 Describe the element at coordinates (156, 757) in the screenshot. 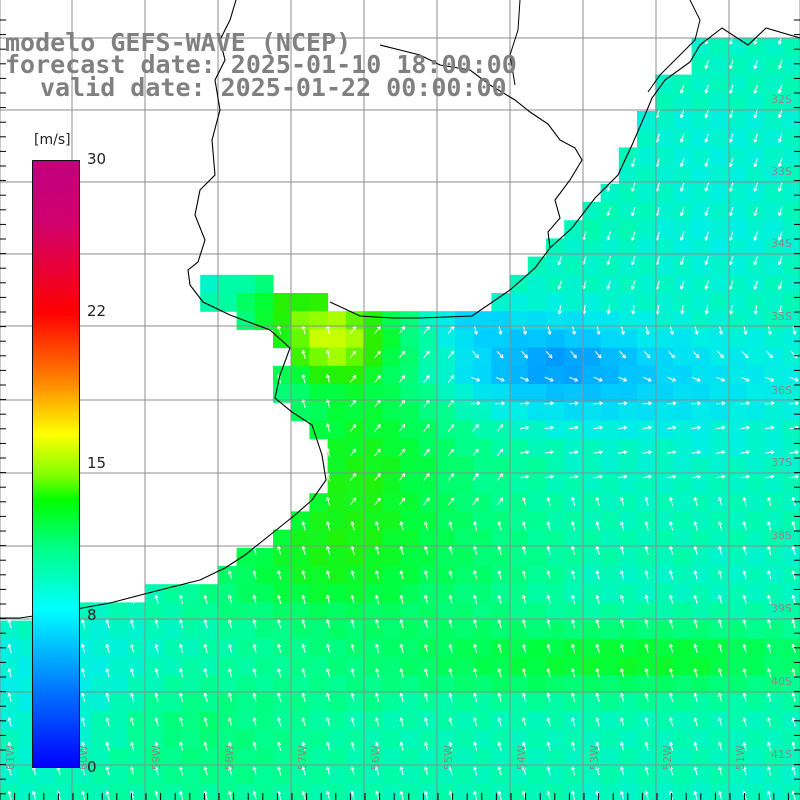

I see `lon-label: 59W` at that location.